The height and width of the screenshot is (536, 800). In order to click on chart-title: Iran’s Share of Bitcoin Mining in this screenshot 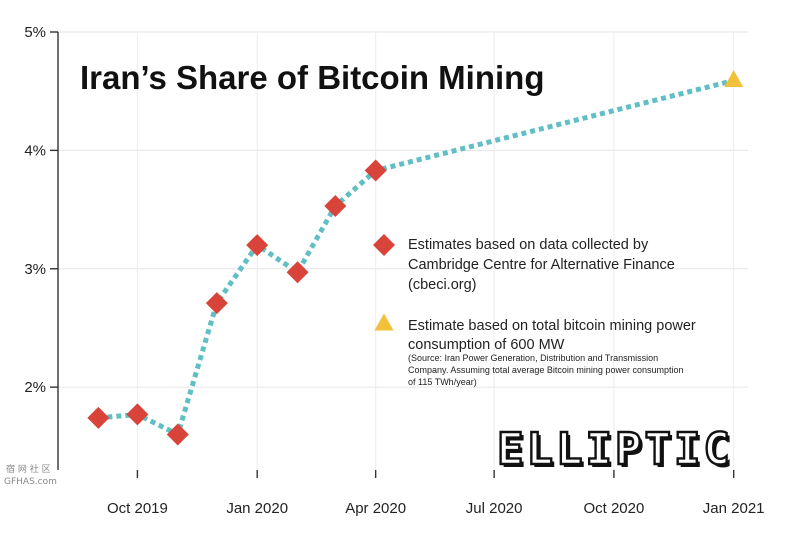, I will do `click(312, 77)`.